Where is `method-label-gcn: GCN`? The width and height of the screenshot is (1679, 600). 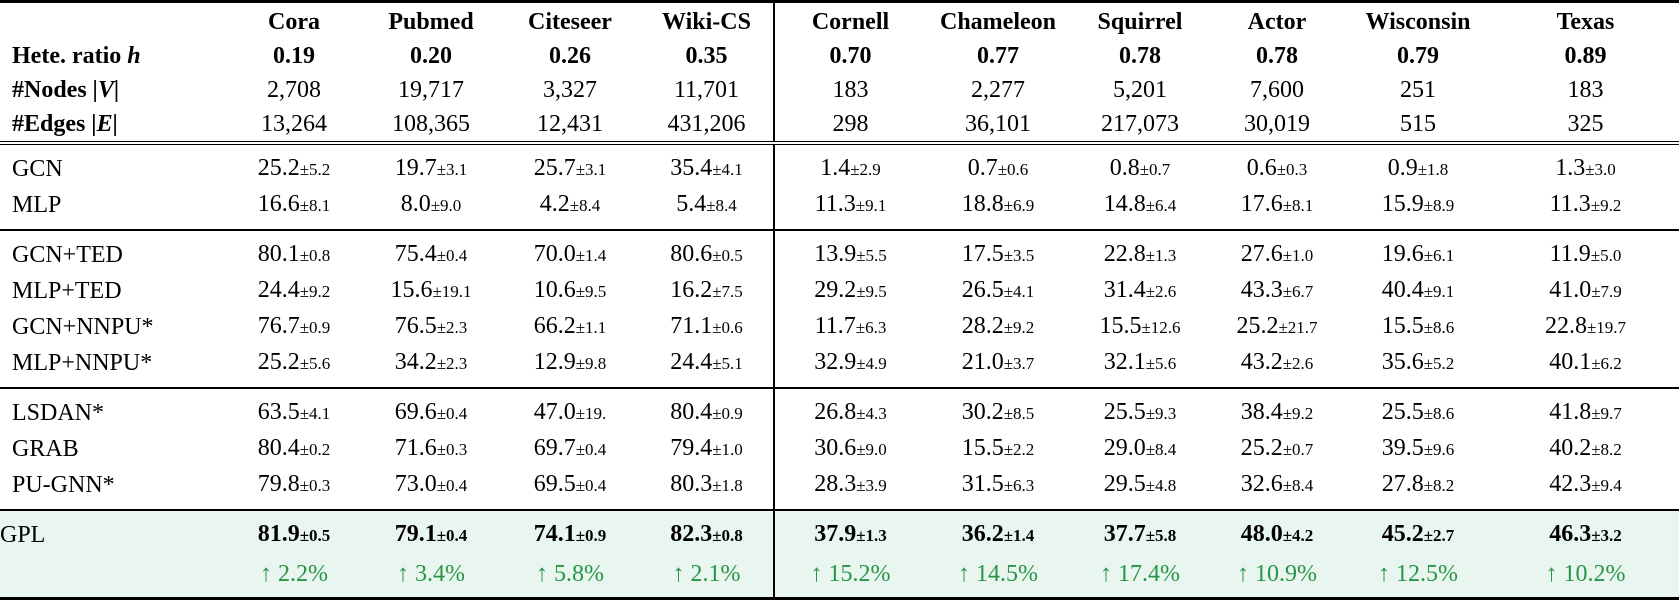
method-label-gcn: GCN is located at coordinates (37, 169).